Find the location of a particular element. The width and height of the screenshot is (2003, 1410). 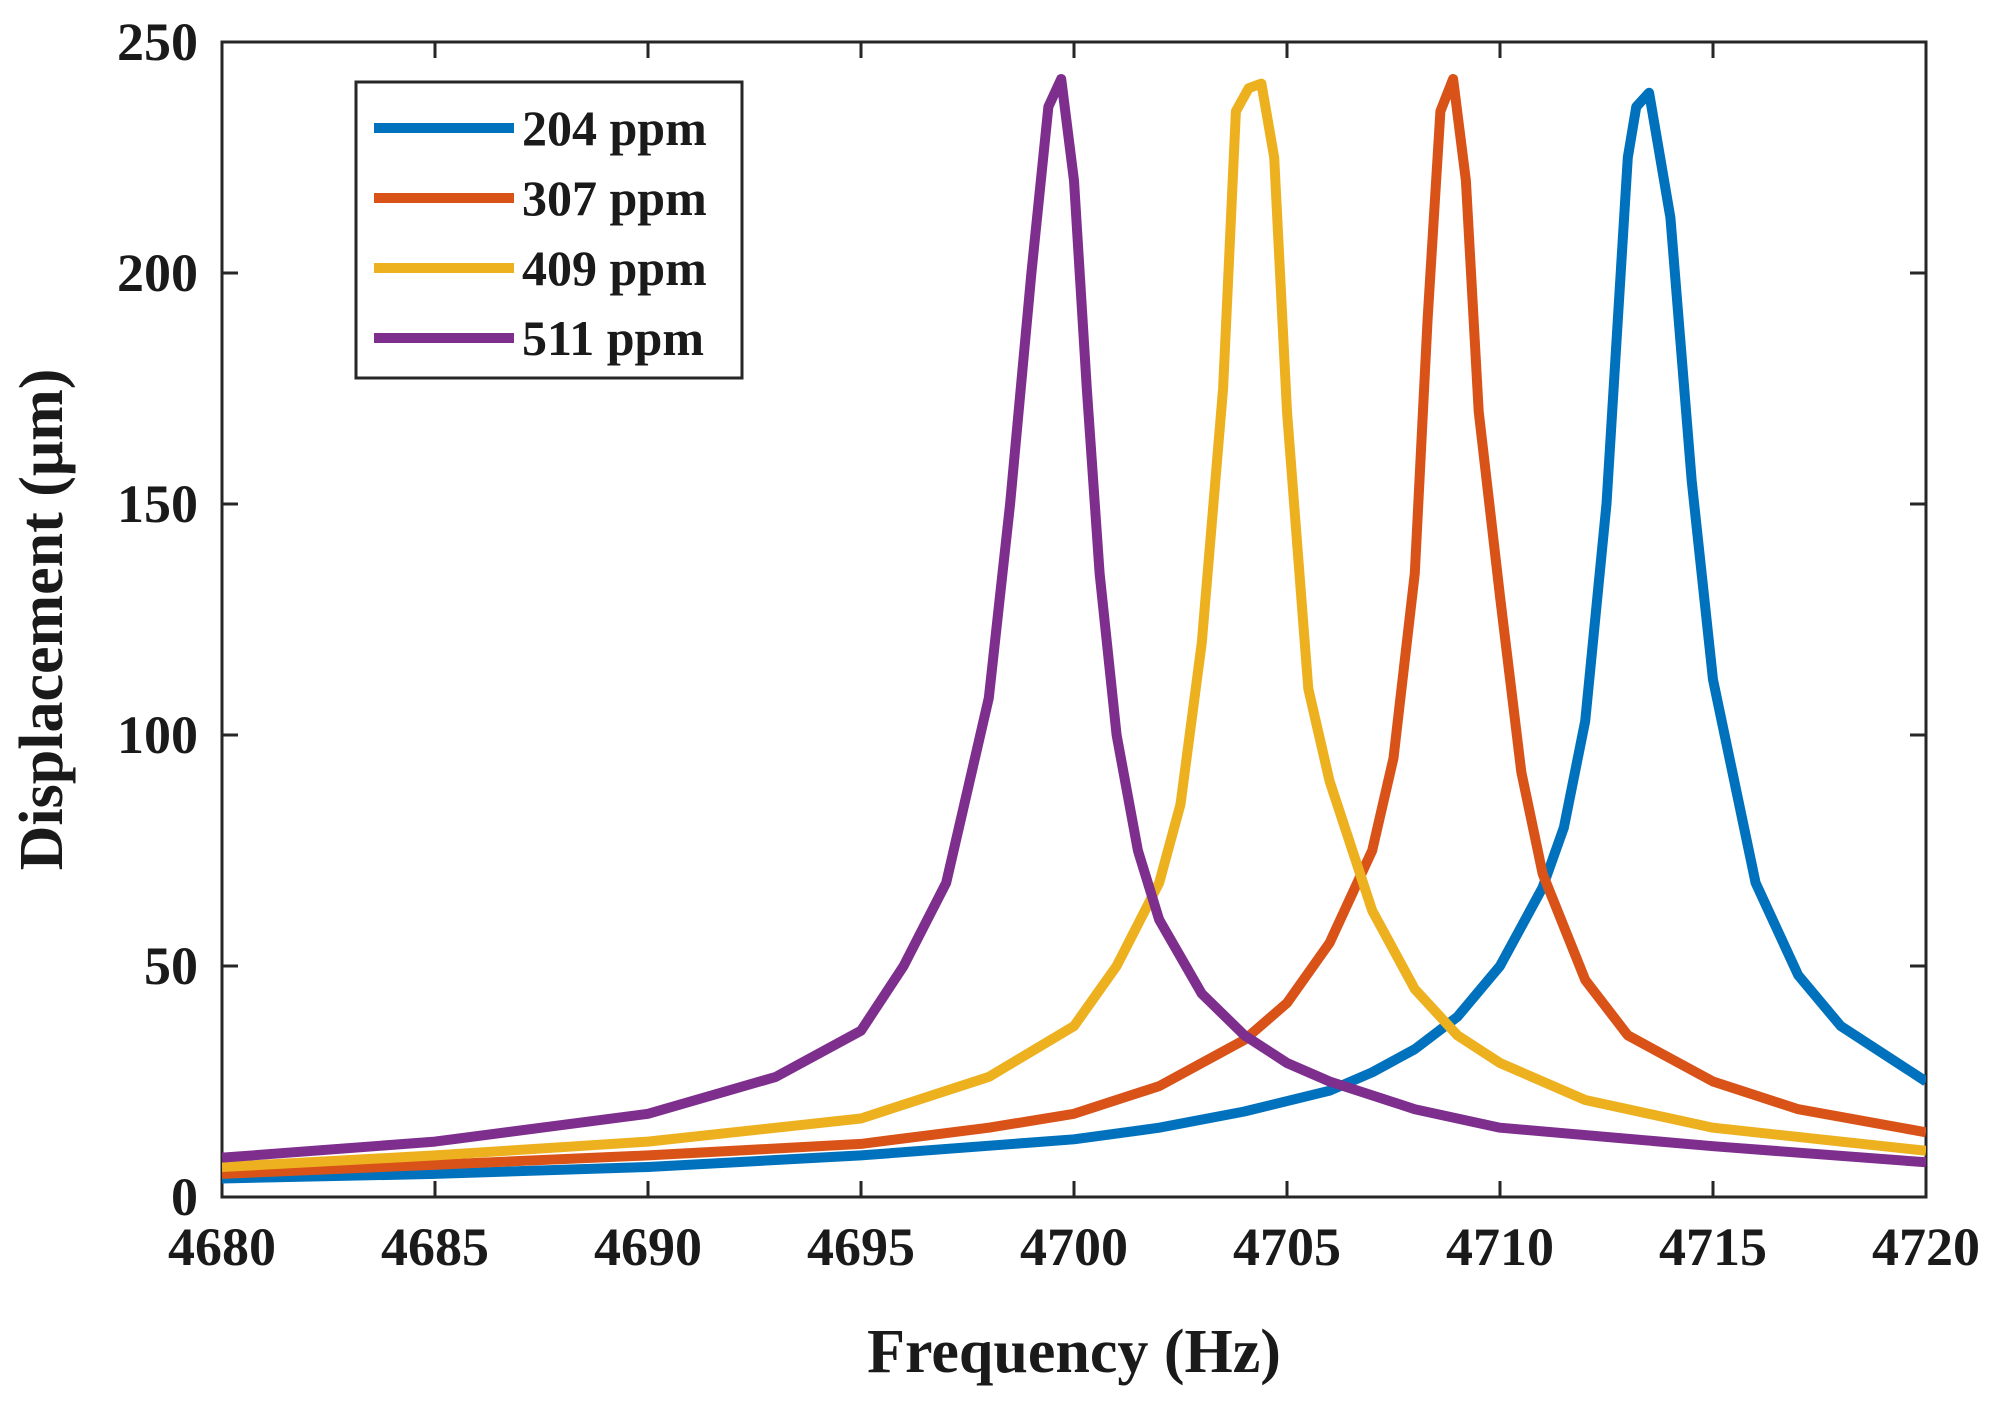

legend: 204 ppm 307 ppm 409 ppm 511 ppm is located at coordinates (549, 230).